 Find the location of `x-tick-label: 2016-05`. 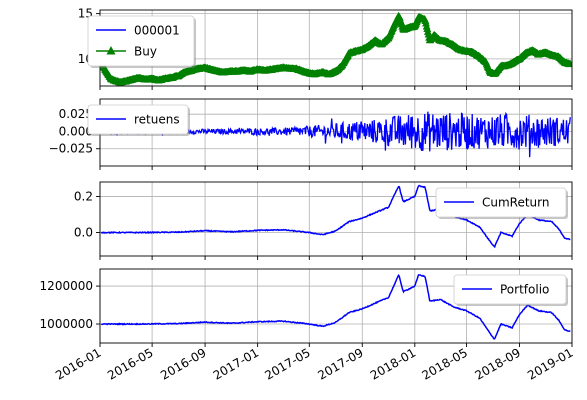

x-tick-label: 2016-05 is located at coordinates (130, 363).